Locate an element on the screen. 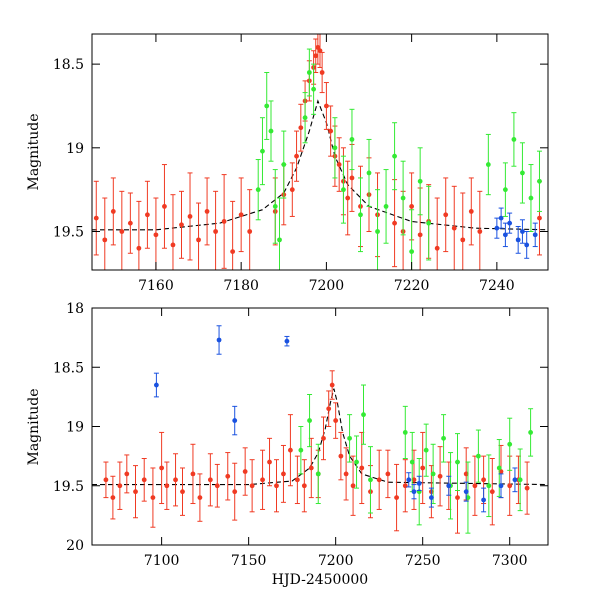  top-x-tick-label: 7200 is located at coordinates (327, 286).